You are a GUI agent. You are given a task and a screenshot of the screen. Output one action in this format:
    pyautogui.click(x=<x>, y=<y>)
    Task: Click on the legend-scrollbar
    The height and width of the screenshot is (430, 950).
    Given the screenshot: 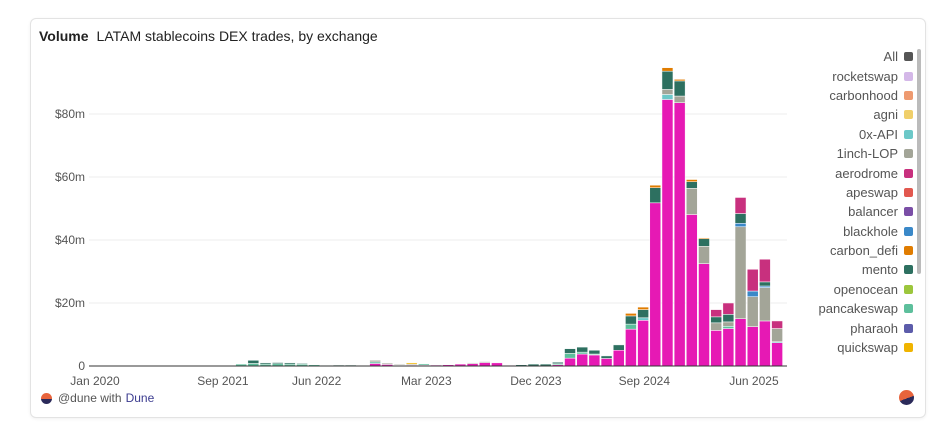 What is the action you would take?
    pyautogui.click(x=919, y=161)
    